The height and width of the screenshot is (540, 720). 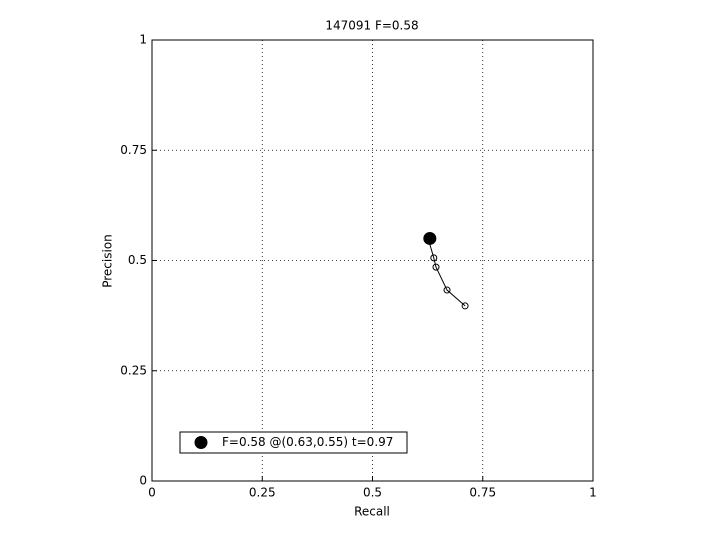 What do you see at coordinates (447, 273) in the screenshot?
I see `curve` at bounding box center [447, 273].